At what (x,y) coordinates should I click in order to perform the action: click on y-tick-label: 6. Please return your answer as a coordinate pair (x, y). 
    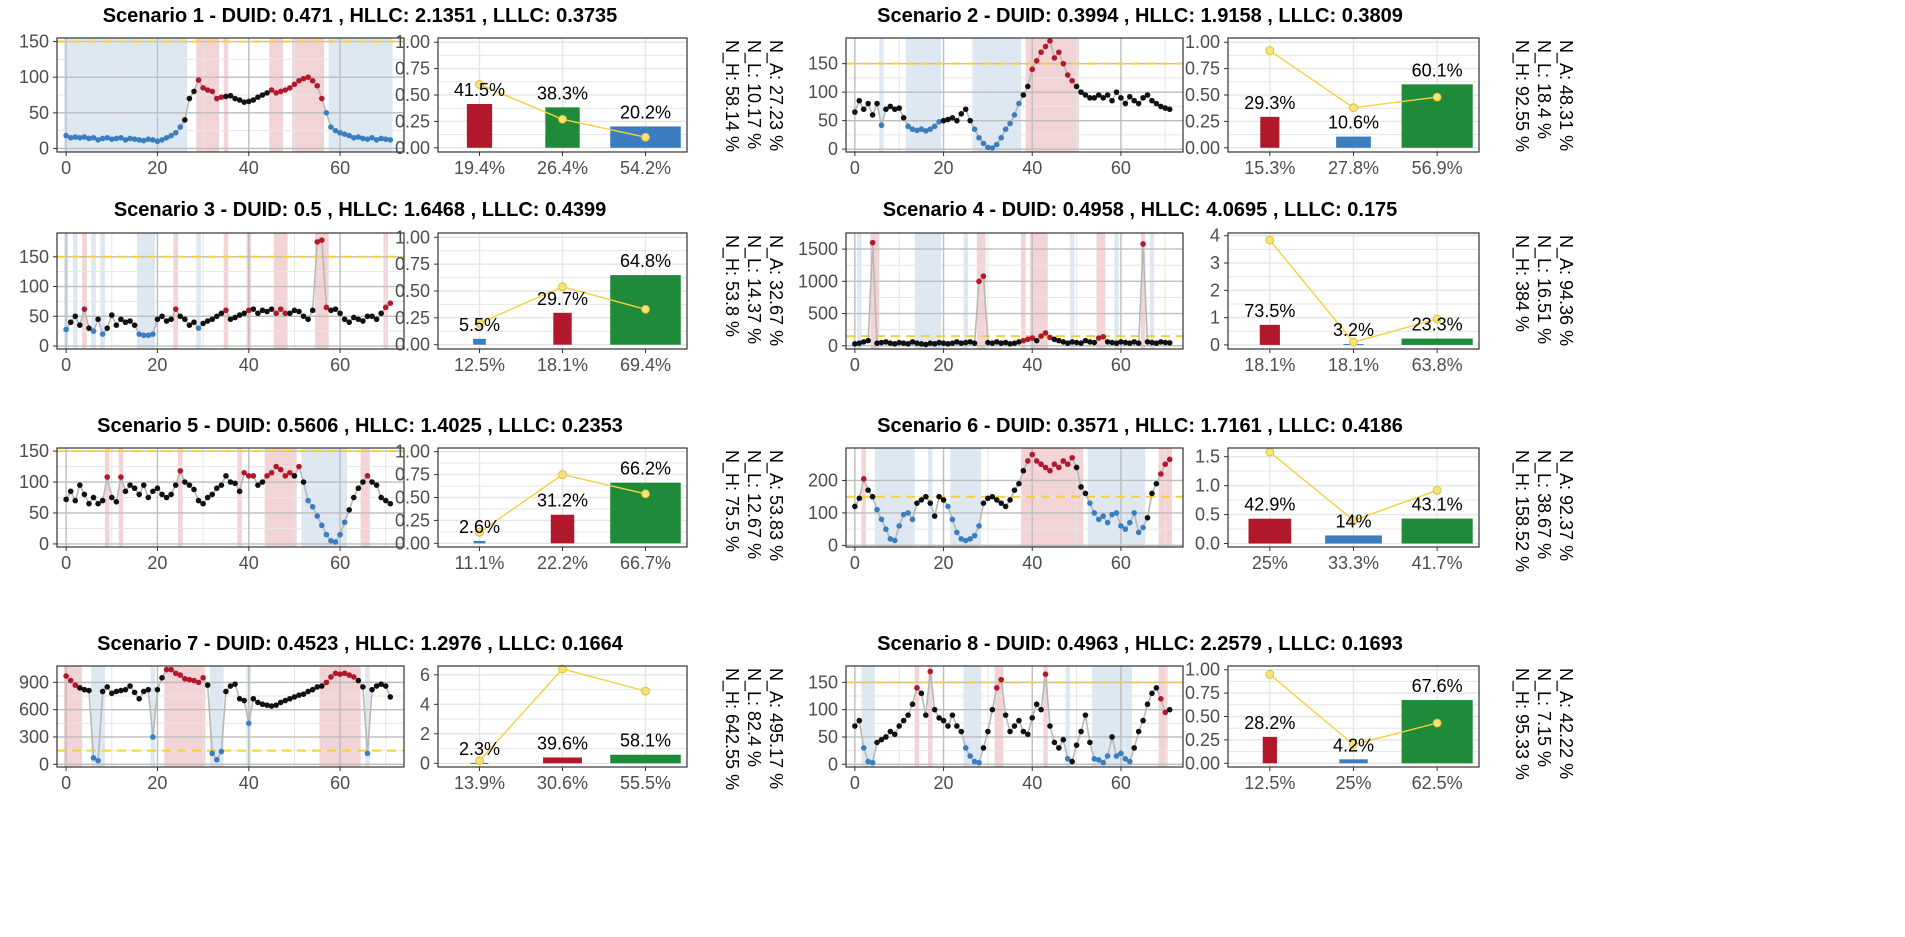
    Looking at the image, I should click on (425, 675).